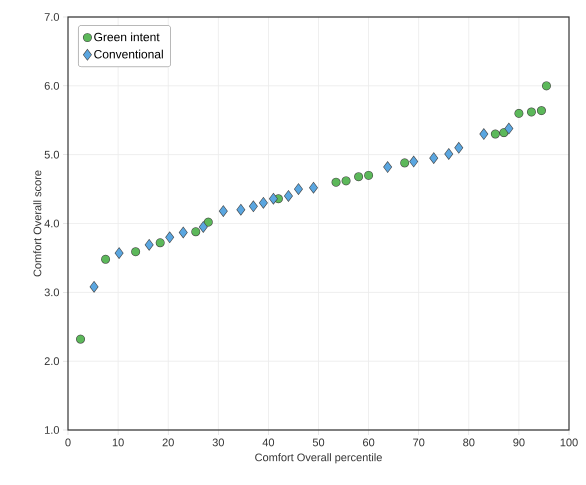  I want to click on y-tick-label: 6.0, so click(52, 86).